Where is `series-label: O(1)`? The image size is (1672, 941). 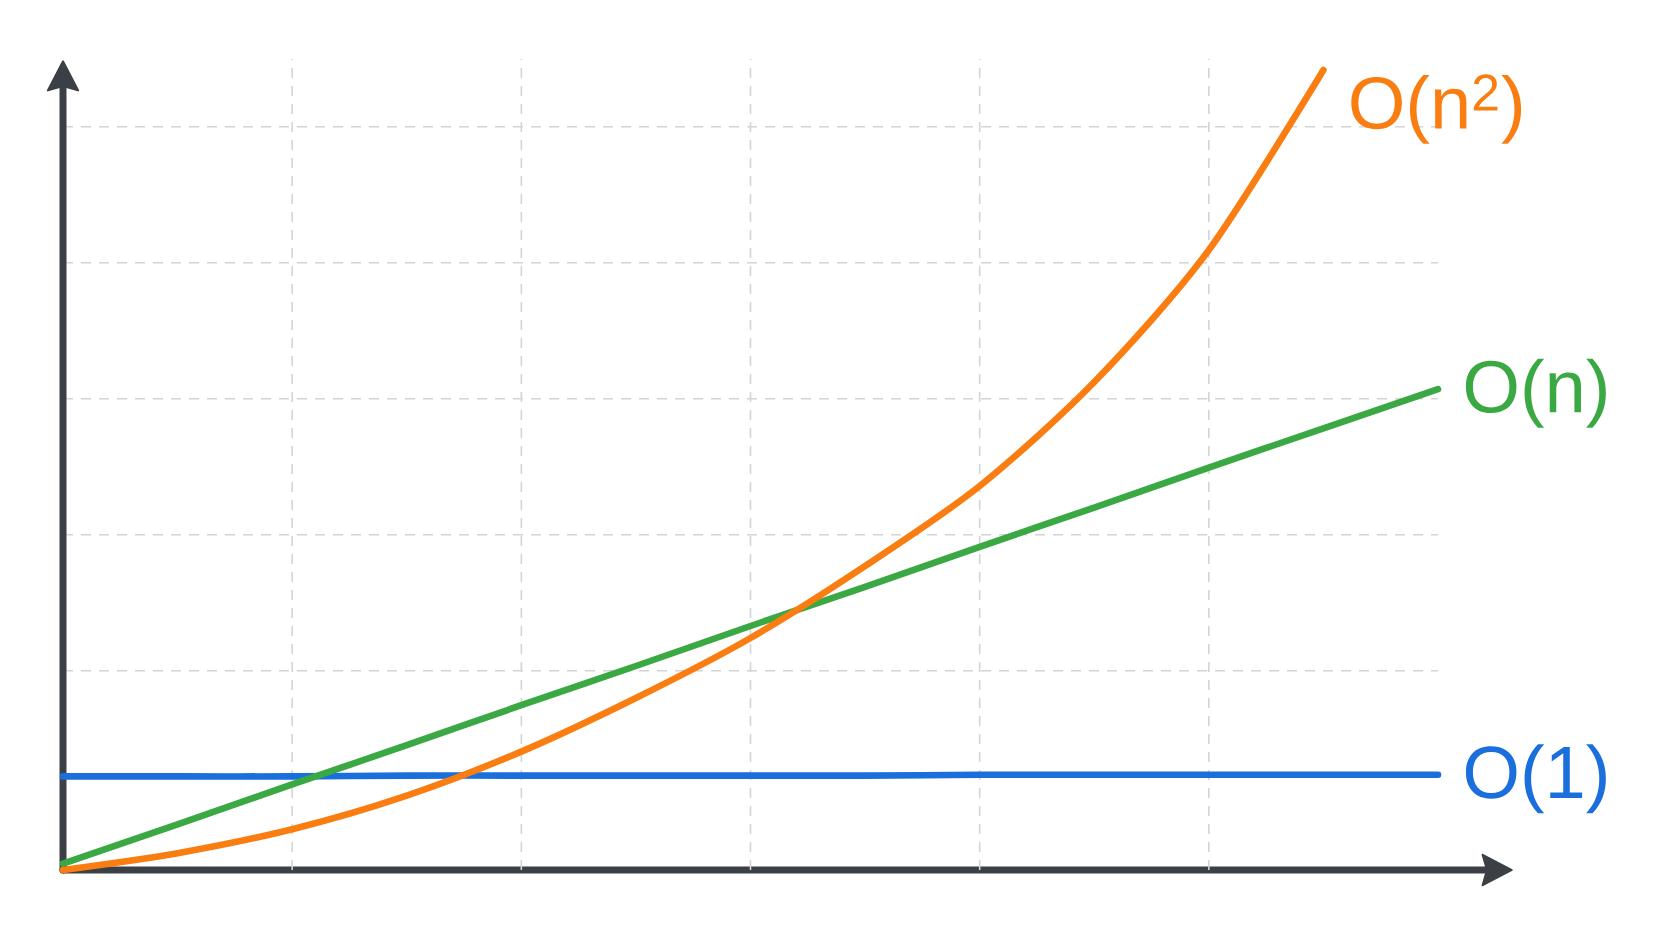 series-label: O(1) is located at coordinates (1535, 779).